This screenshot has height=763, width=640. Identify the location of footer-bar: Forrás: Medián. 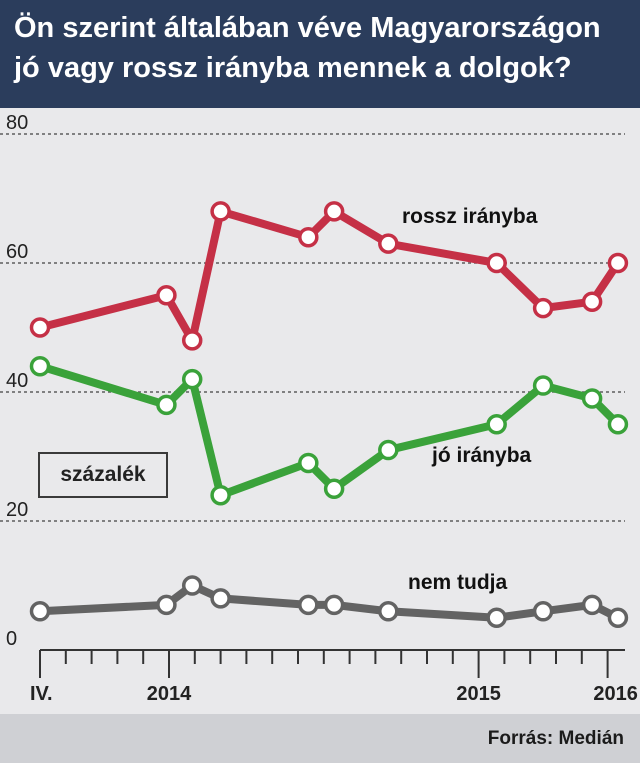
(320, 738).